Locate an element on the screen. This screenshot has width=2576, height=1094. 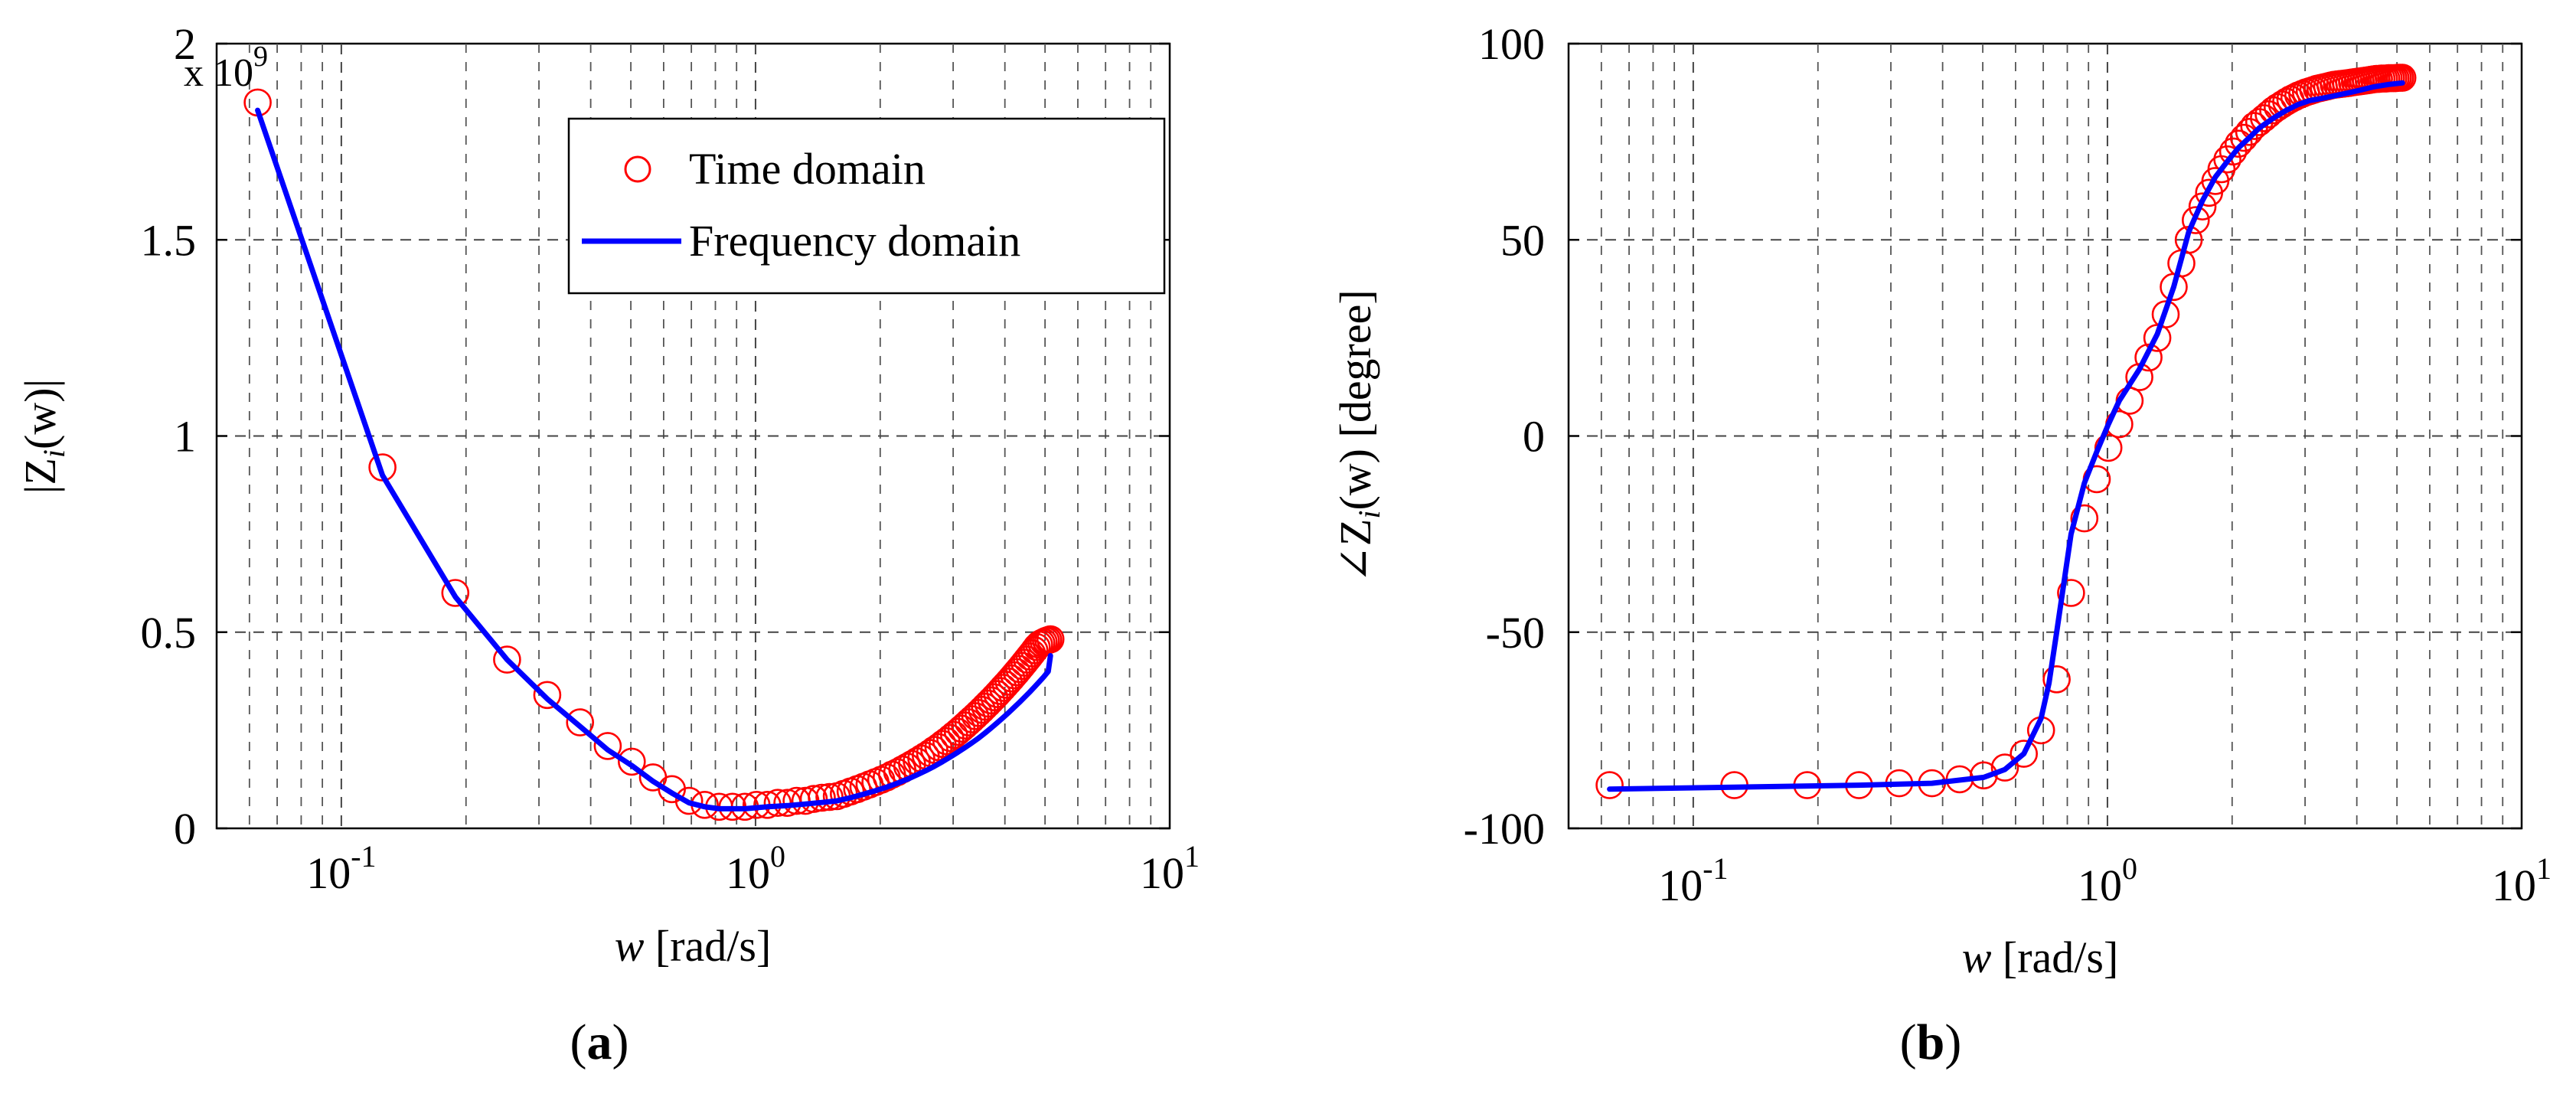
a-x-tick-label: 10¹ is located at coordinates (1170, 868).